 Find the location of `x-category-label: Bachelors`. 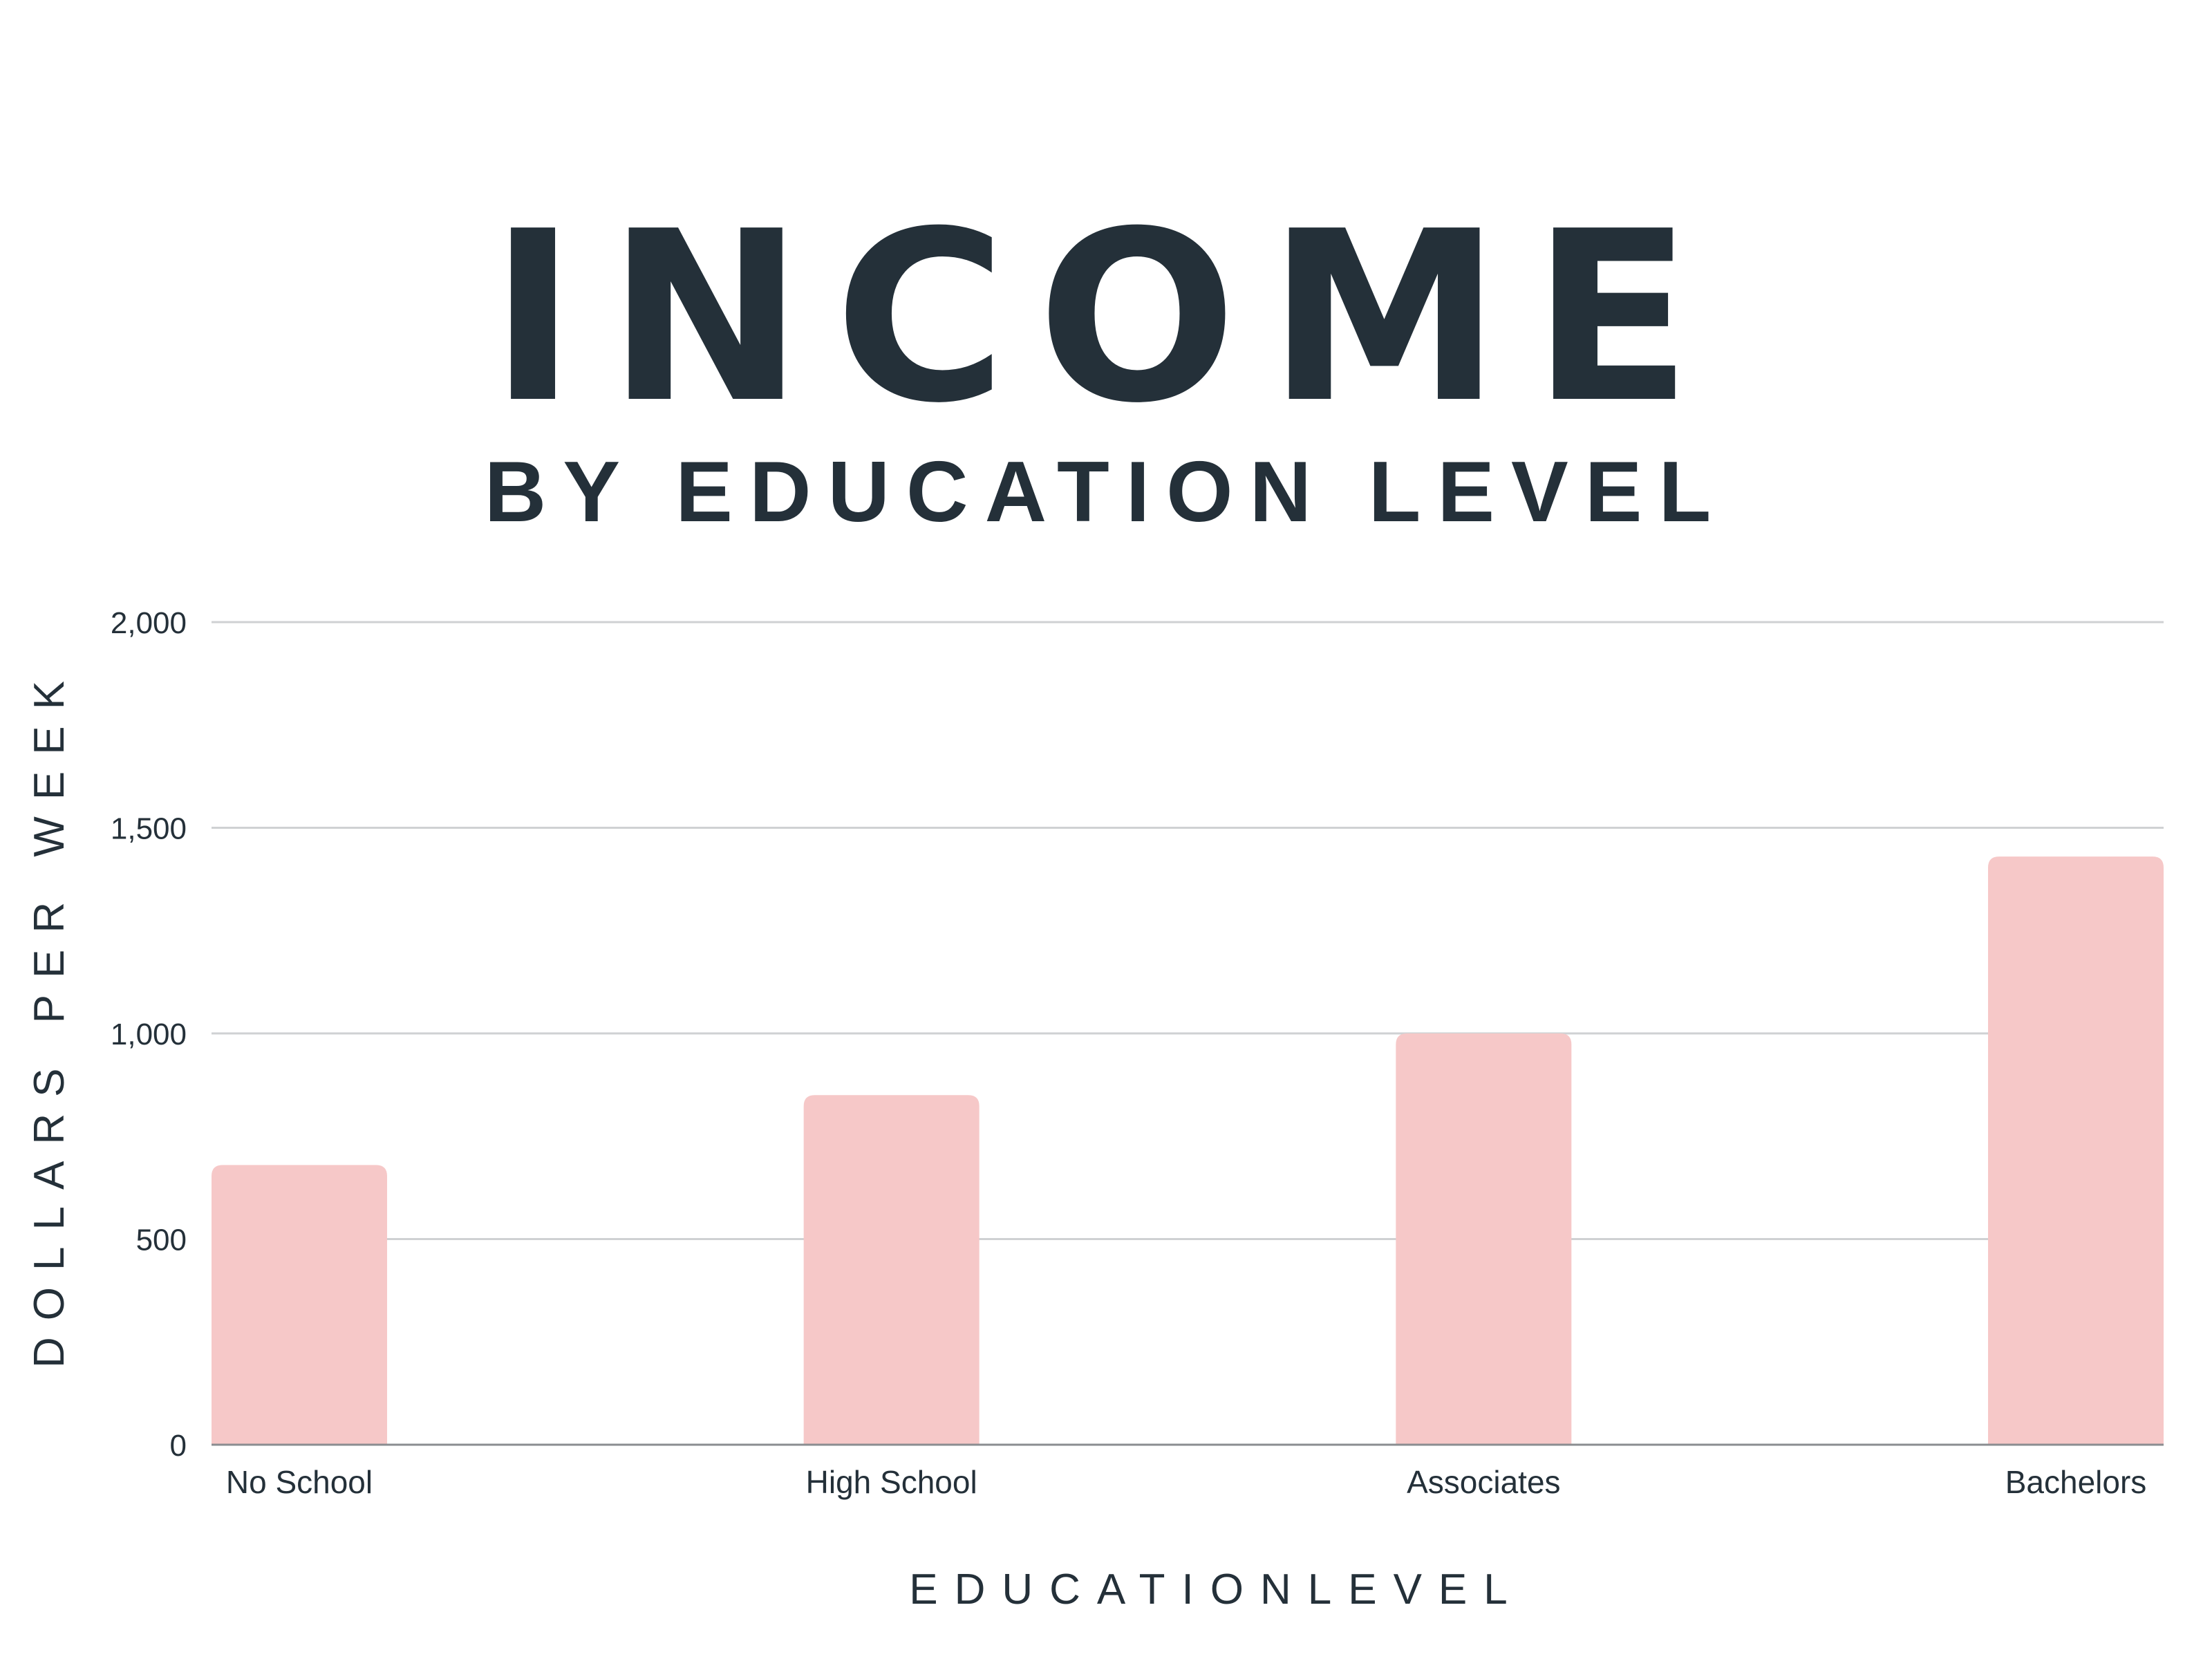

x-category-label: Bachelors is located at coordinates (2076, 1482).